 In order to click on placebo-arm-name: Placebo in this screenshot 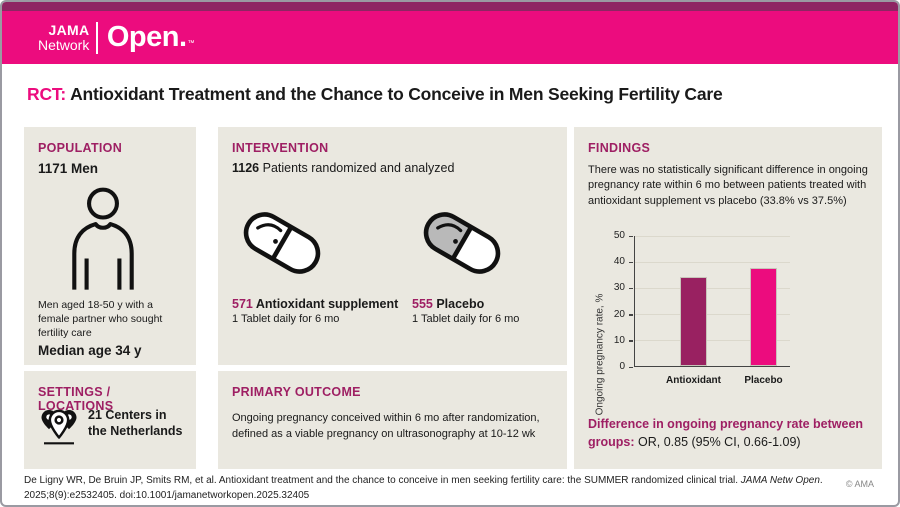, I will do `click(460, 304)`.